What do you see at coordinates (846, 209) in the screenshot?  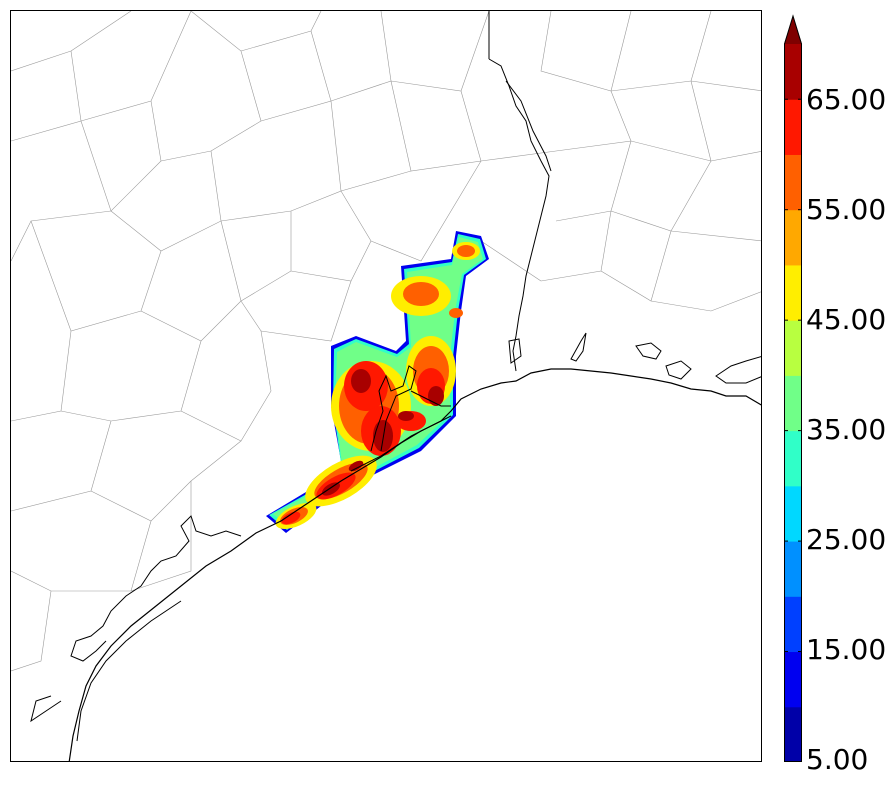 I see `colorbar-tick-label: 55.00` at bounding box center [846, 209].